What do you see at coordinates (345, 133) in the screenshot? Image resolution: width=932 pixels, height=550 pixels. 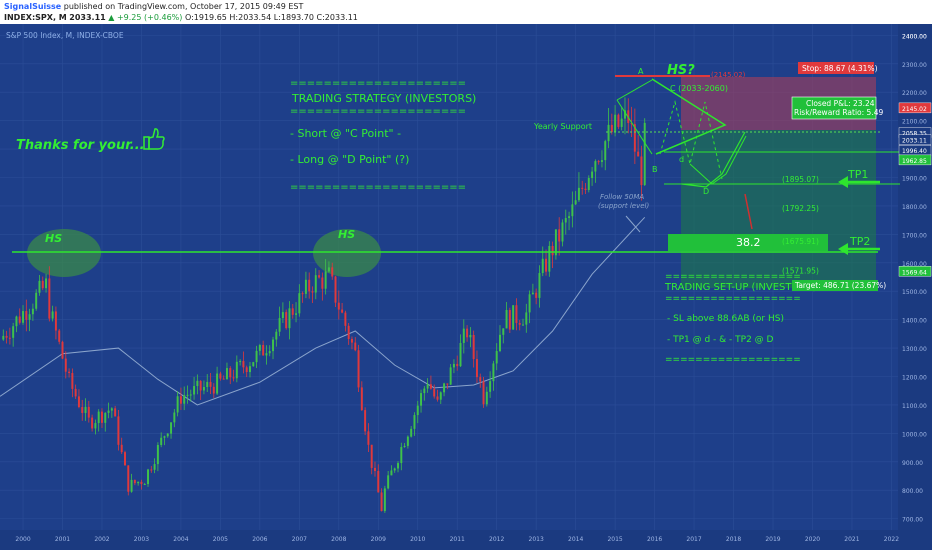 I see `strategy-line-1: - Short @ "C Point" -` at bounding box center [345, 133].